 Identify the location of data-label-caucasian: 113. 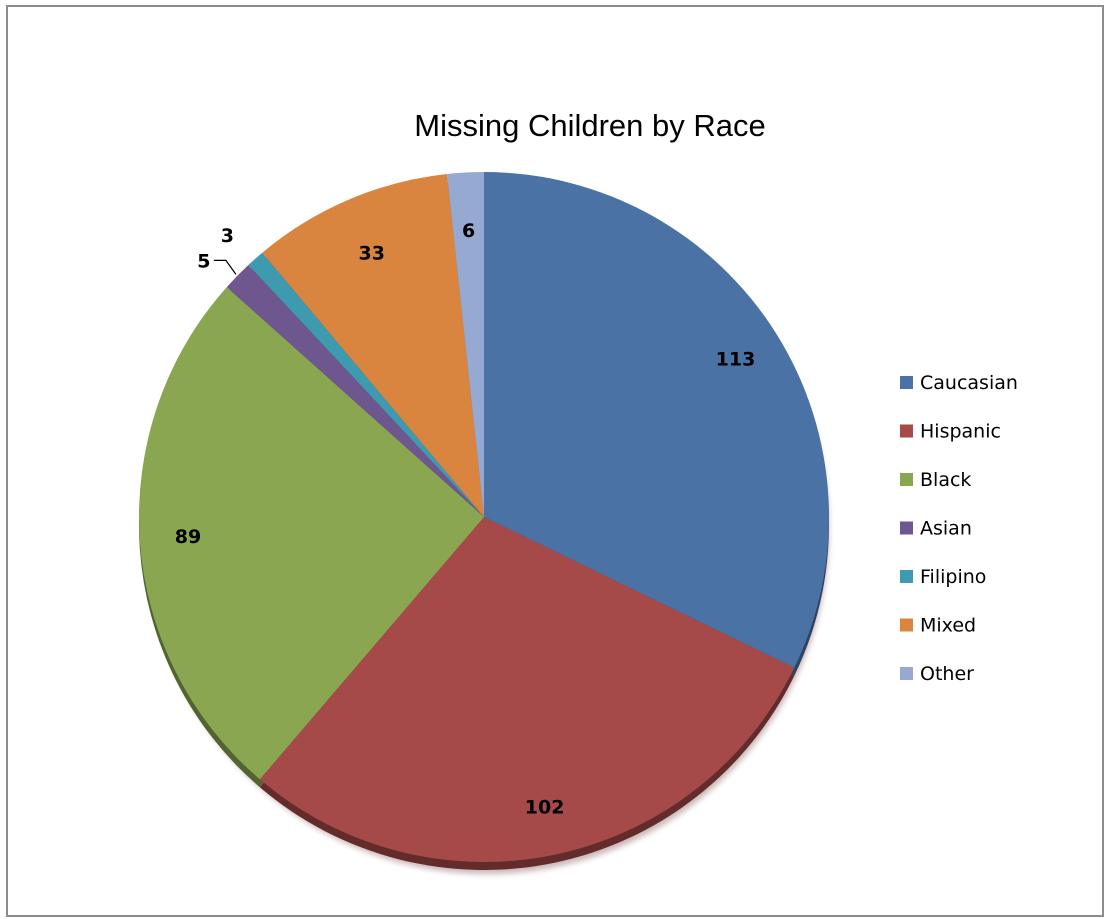
(736, 360).